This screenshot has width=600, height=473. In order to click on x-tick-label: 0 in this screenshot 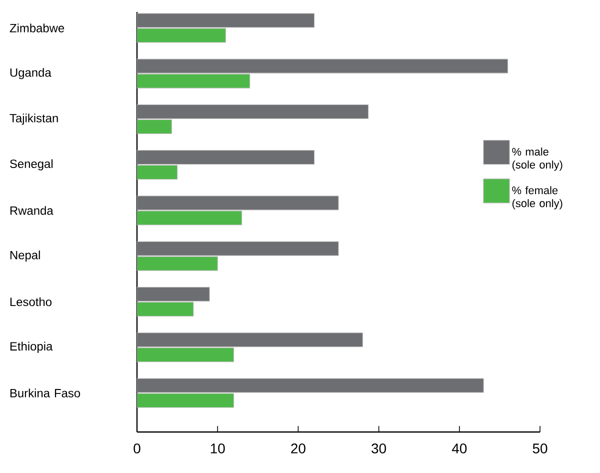, I will do `click(137, 449)`.